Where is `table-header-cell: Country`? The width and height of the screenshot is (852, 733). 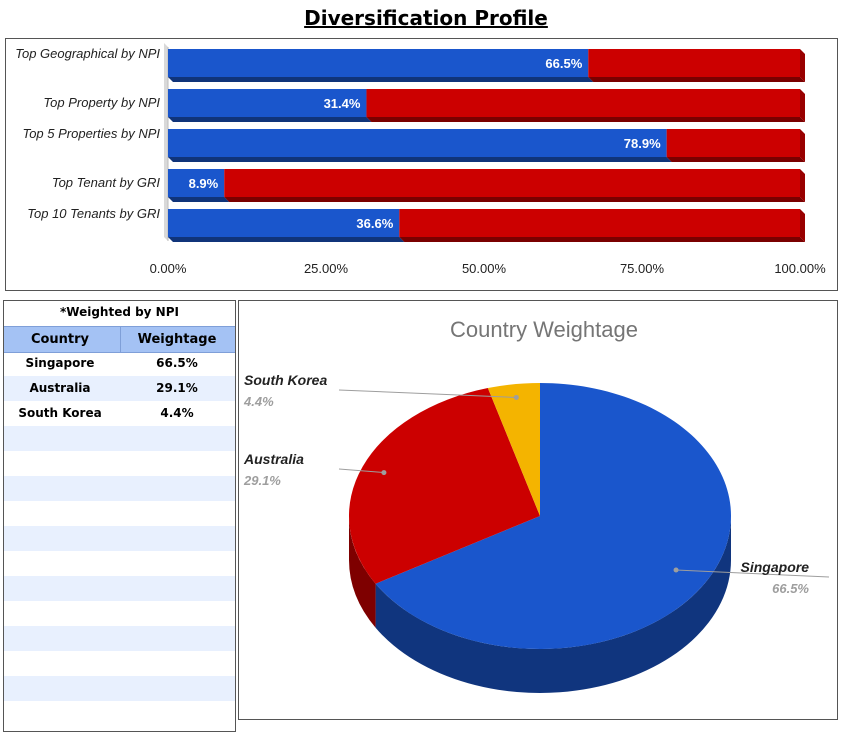 table-header-cell: Country is located at coordinates (60, 339).